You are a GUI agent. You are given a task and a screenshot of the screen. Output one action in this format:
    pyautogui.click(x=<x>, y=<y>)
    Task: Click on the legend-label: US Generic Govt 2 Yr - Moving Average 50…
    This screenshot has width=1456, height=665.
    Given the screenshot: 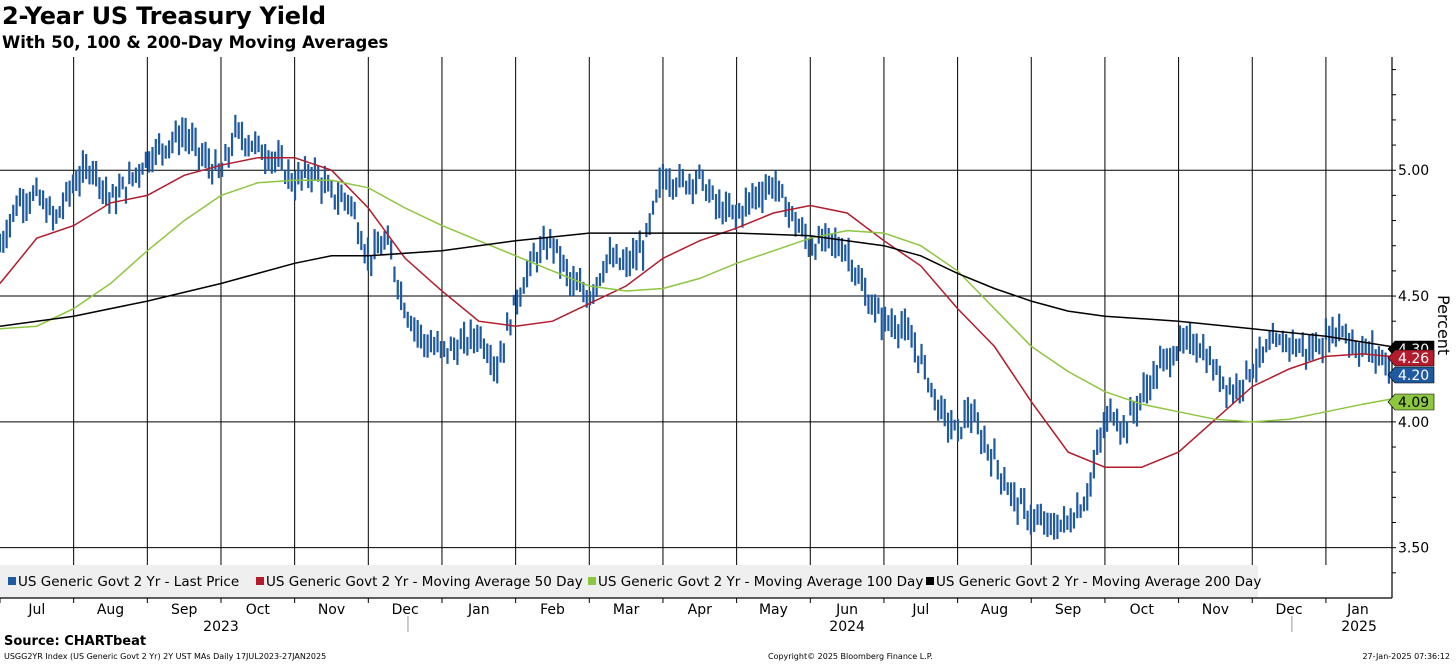 What is the action you would take?
    pyautogui.click(x=424, y=582)
    